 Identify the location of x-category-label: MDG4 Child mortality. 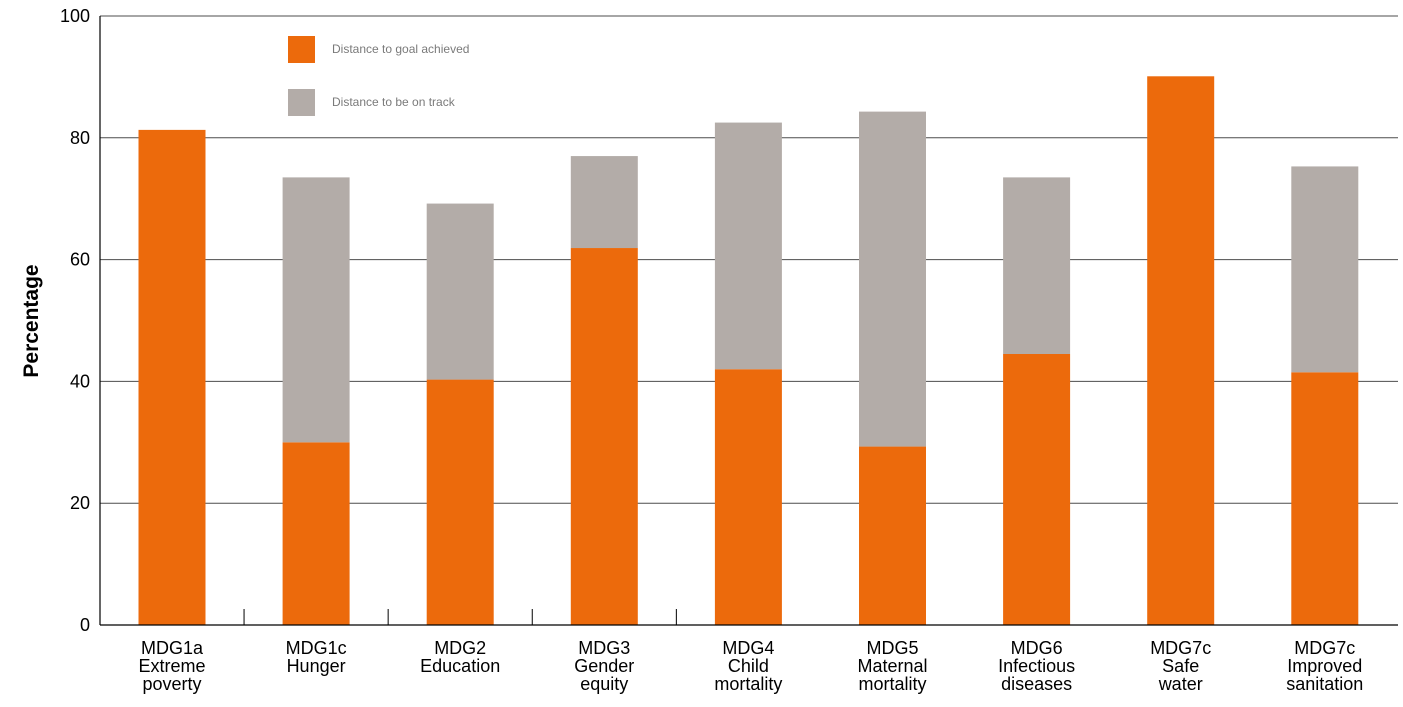
(748, 666).